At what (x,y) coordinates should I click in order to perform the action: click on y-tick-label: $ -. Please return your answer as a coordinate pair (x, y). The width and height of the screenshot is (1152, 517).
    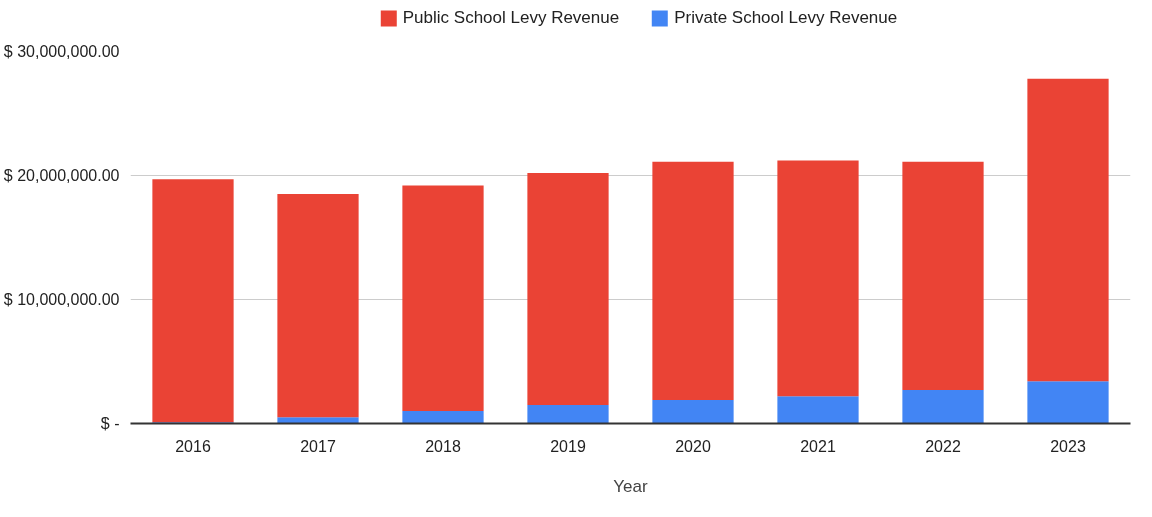
    Looking at the image, I should click on (110, 423).